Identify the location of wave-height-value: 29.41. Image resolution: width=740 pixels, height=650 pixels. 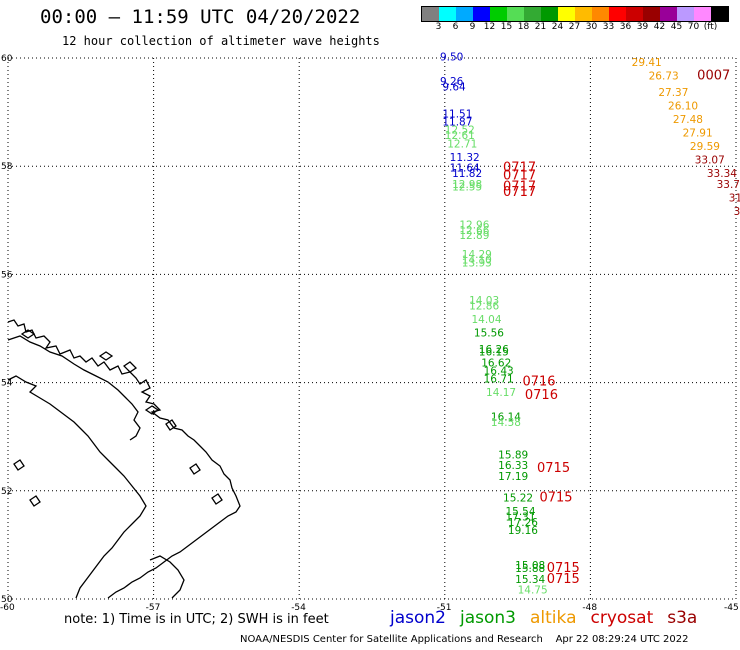
(647, 63).